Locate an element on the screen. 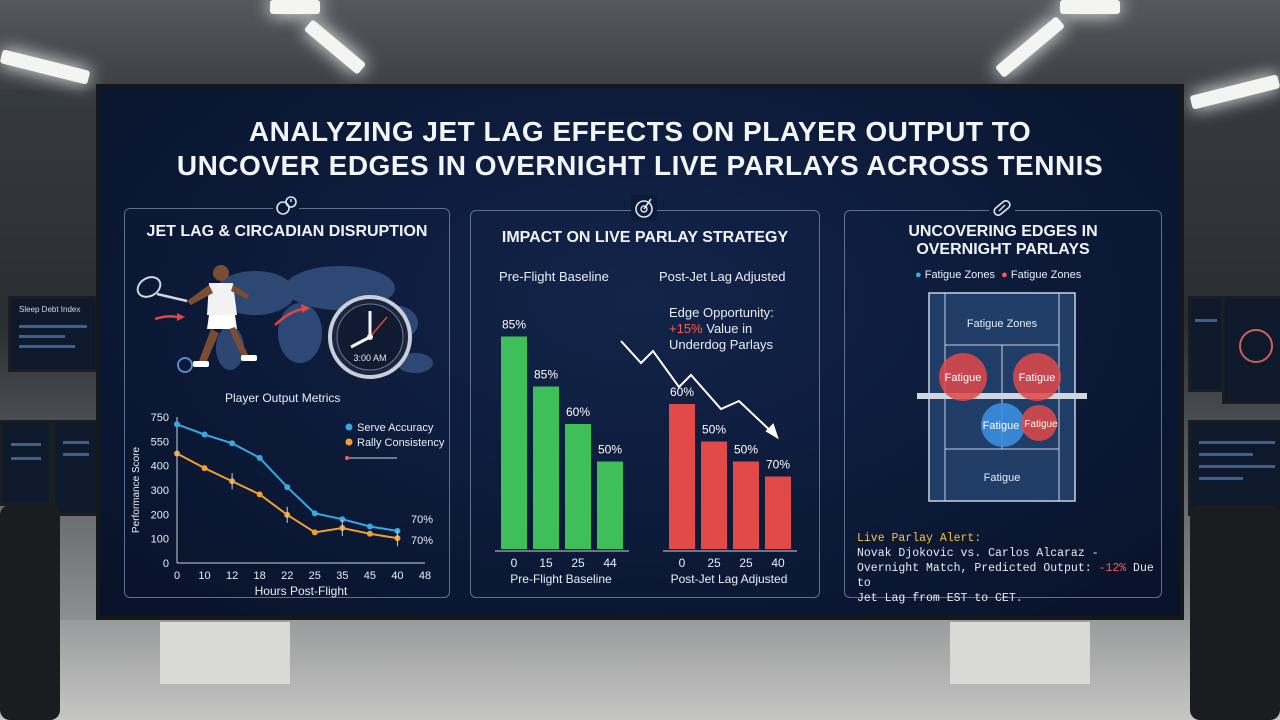 Image resolution: width=1280 pixels, height=720 pixels. side-monitor-left-lower is located at coordinates (26, 463).